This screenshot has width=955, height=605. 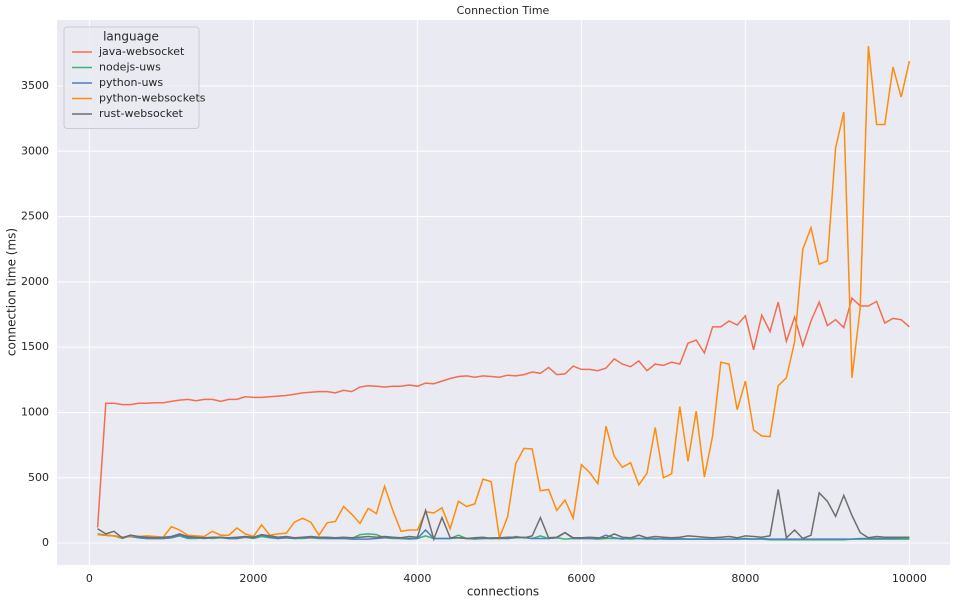 What do you see at coordinates (38, 477) in the screenshot?
I see `y-tick-label: 500` at bounding box center [38, 477].